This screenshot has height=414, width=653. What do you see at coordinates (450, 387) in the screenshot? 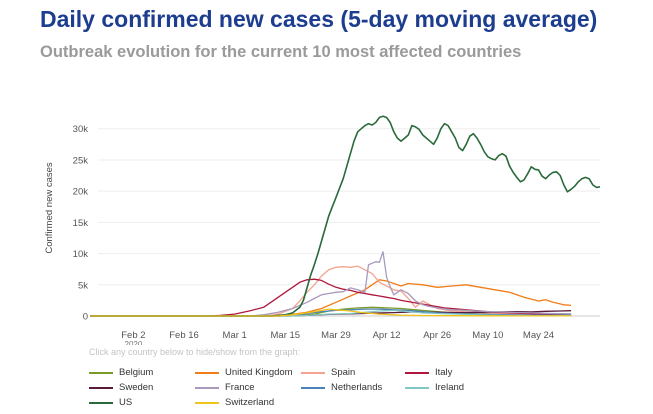
I see `legend-label: Ireland` at bounding box center [450, 387].